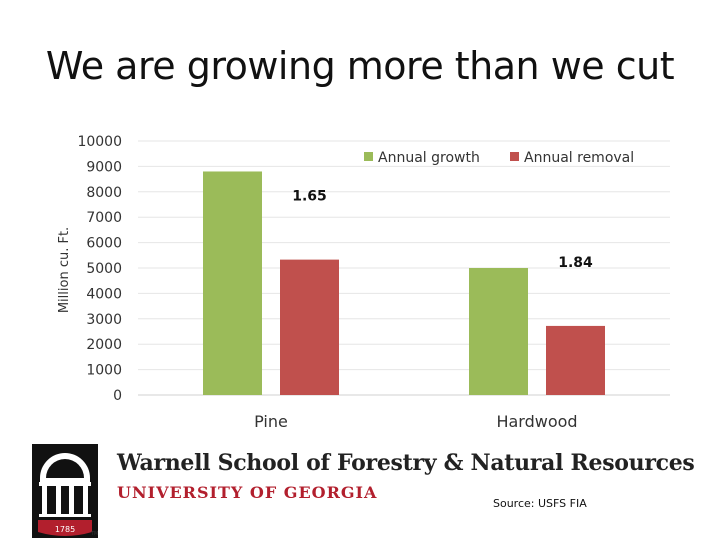 The height and width of the screenshot is (540, 720). What do you see at coordinates (104, 167) in the screenshot?
I see `y-tick-label: 9000` at bounding box center [104, 167].